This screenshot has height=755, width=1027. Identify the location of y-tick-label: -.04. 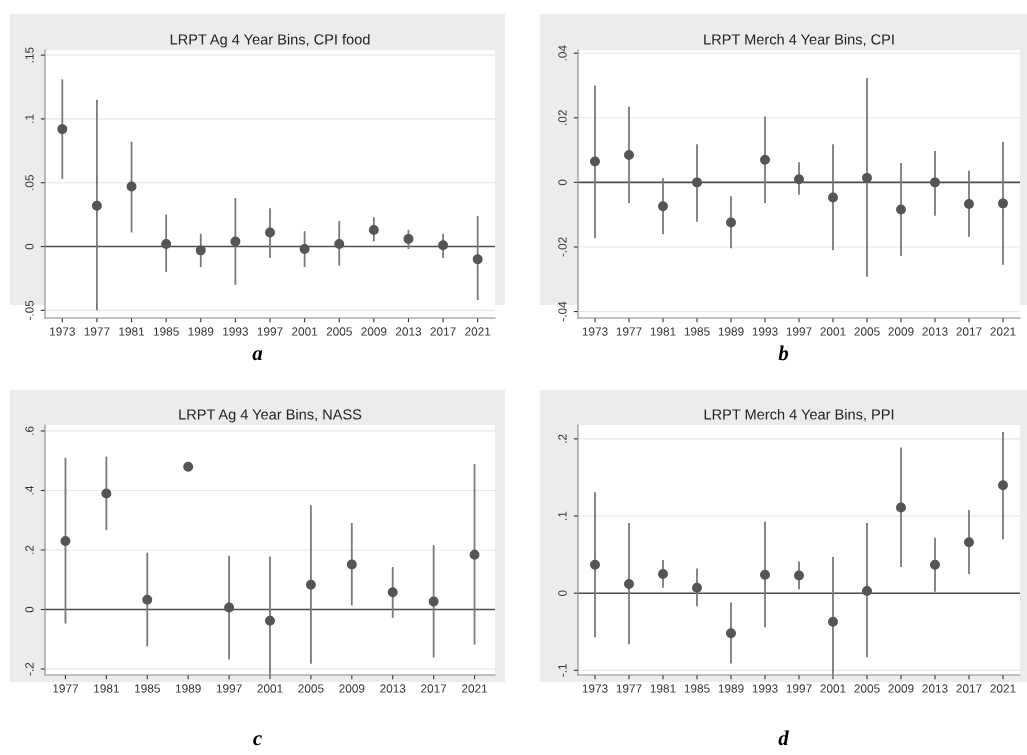
(562, 311).